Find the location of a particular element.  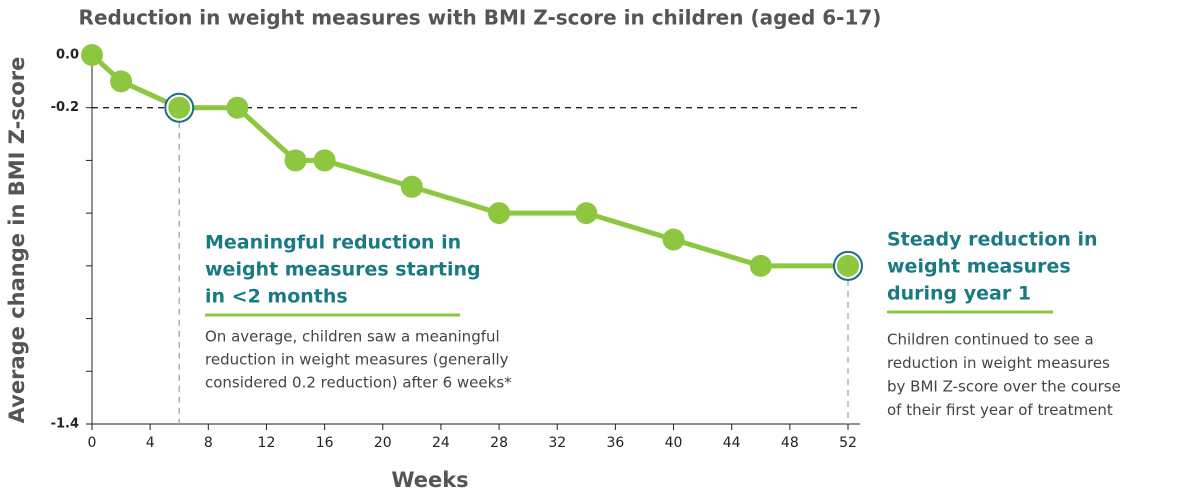

x-tick-label: 32 is located at coordinates (557, 443).